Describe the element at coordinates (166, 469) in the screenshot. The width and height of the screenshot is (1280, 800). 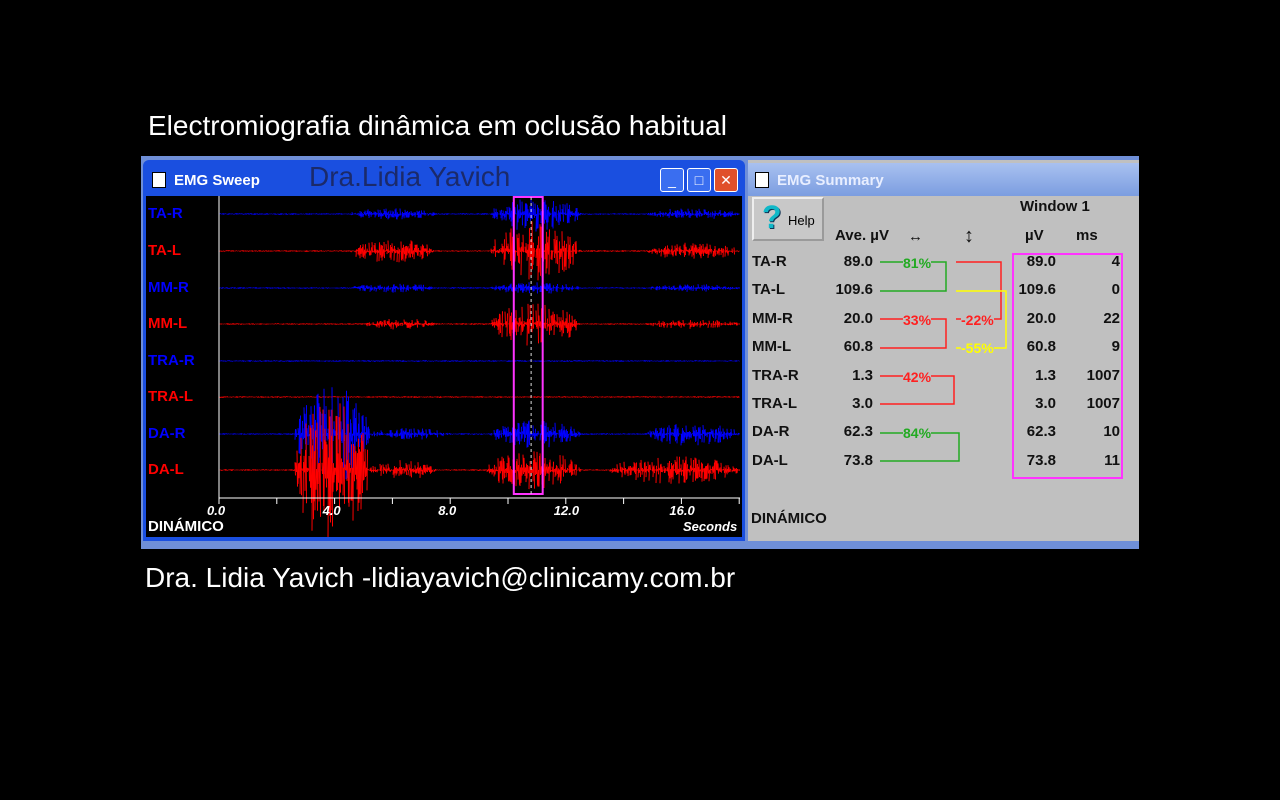
I see `channel-label: DA-L` at that location.